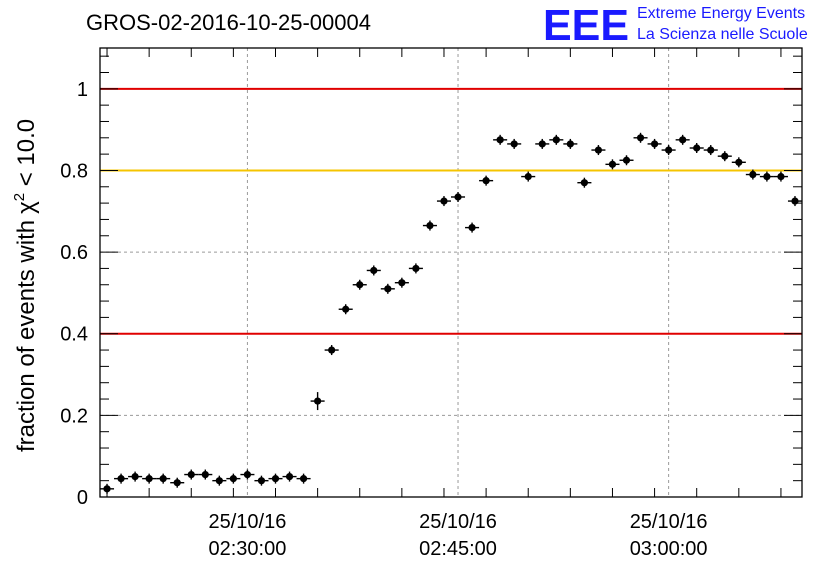  Describe the element at coordinates (25, 285) in the screenshot. I see `y-axis-label: fraction of events withχ2 < 10.0` at that location.